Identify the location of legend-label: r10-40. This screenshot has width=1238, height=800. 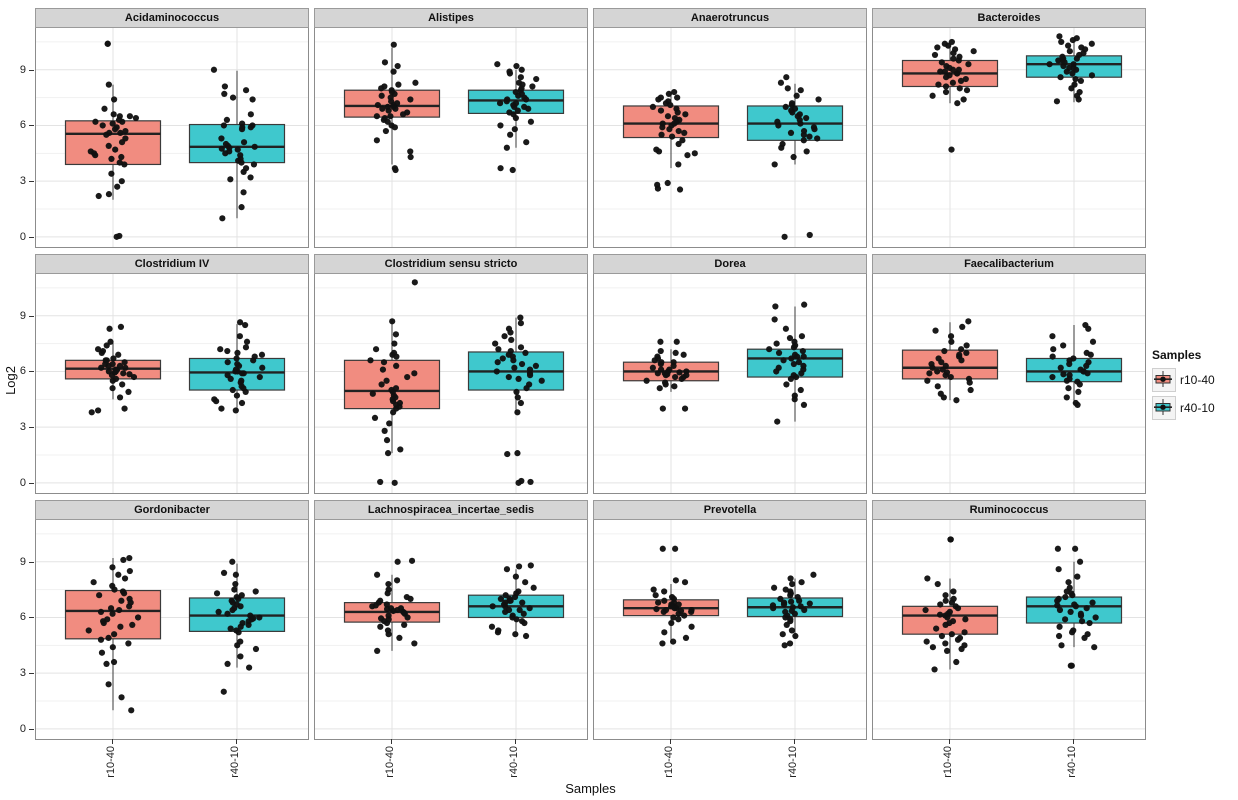
(1197, 380).